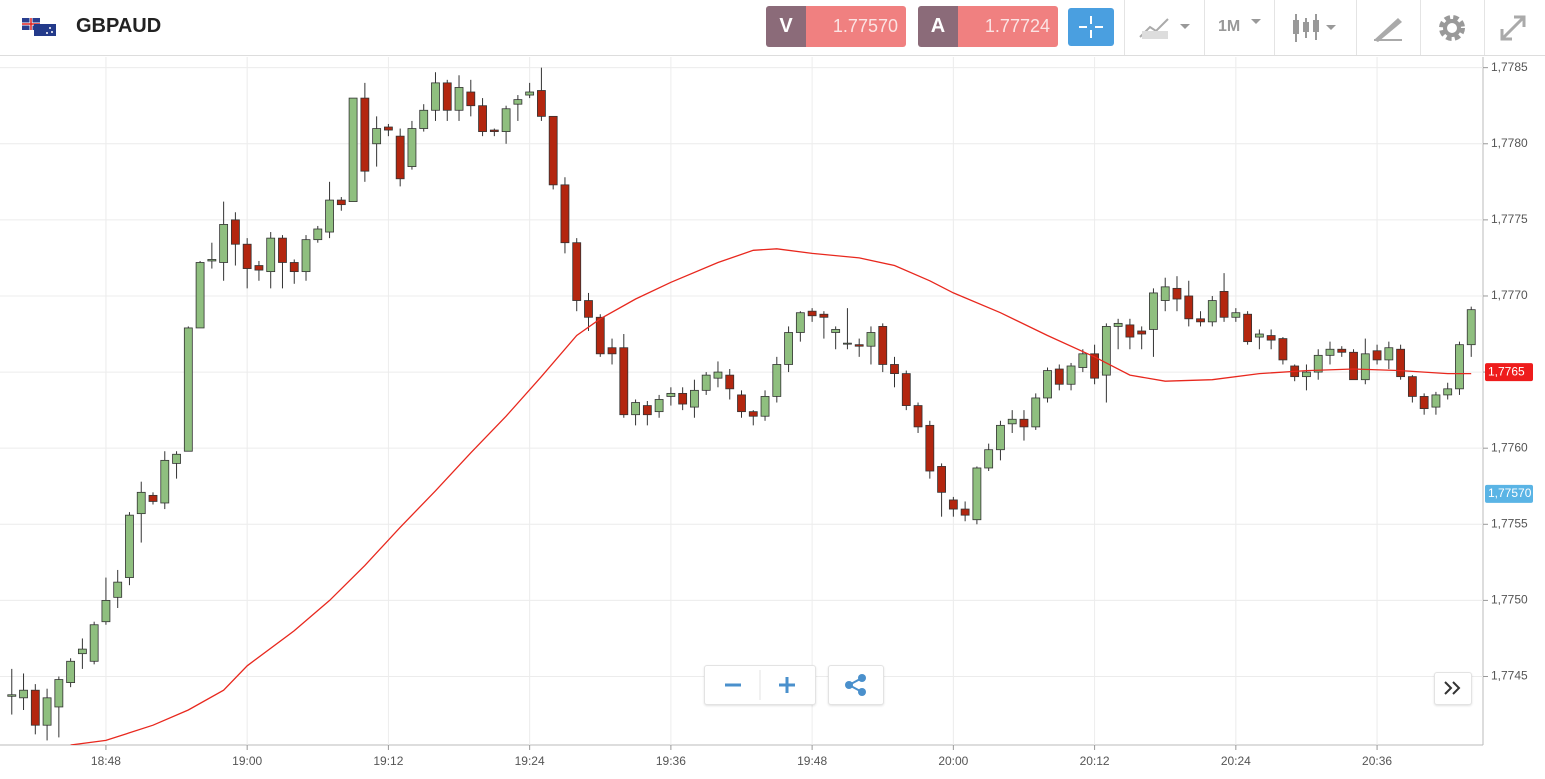  I want to click on y-tick-label: 1,7780, so click(1509, 143).